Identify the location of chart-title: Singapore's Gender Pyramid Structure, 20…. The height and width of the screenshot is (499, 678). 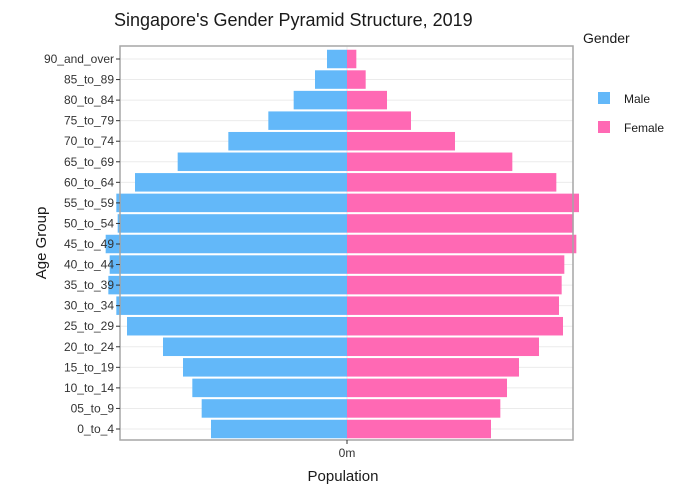
(293, 20).